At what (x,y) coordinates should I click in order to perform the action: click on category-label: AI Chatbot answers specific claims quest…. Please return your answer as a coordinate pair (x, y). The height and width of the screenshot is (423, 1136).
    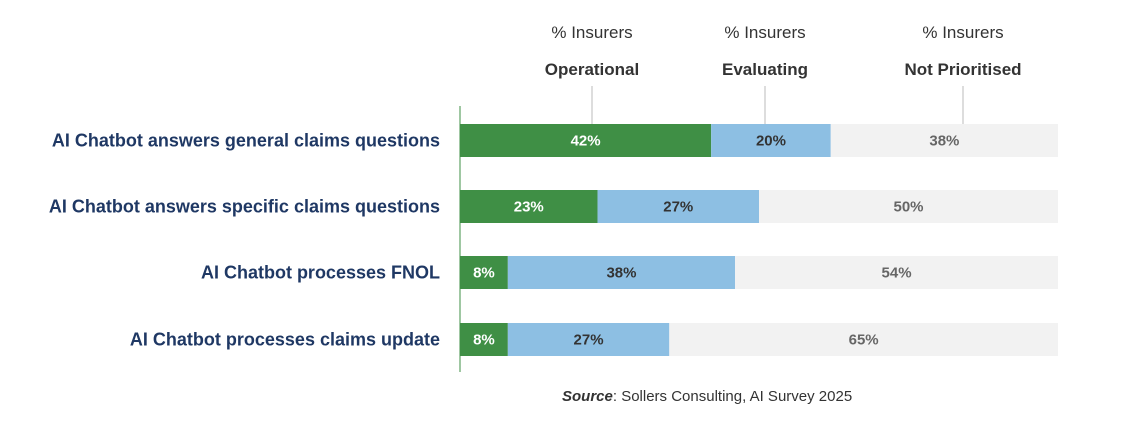
    Looking at the image, I should click on (244, 207).